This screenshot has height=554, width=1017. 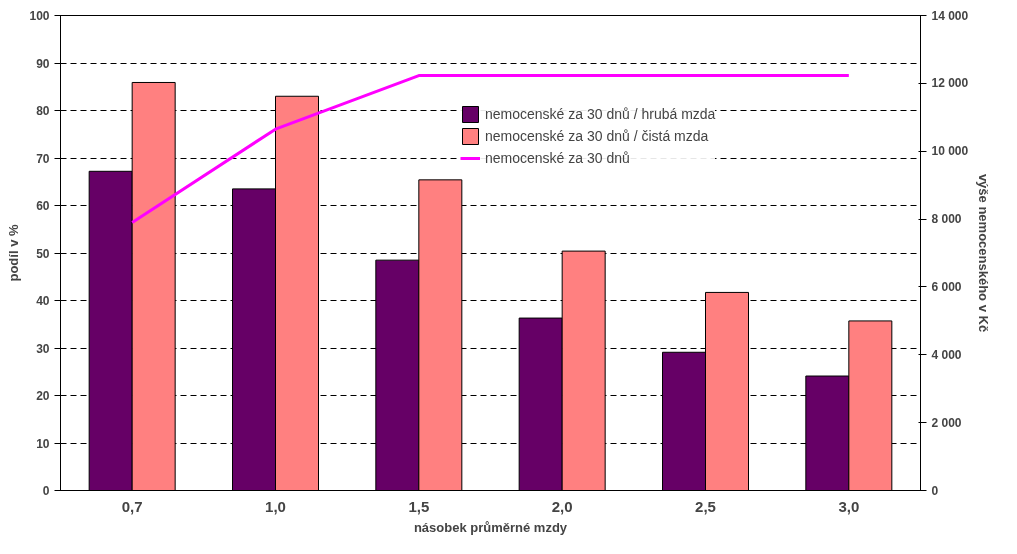 What do you see at coordinates (557, 158) in the screenshot?
I see `legend-label: nemocenské za 30 dnů` at bounding box center [557, 158].